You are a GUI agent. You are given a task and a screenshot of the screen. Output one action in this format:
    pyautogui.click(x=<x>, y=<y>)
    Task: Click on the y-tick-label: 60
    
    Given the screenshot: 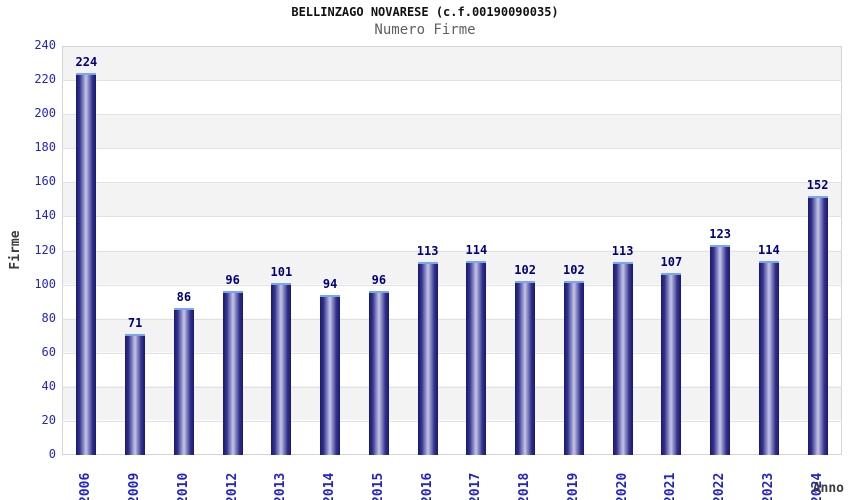 What is the action you would take?
    pyautogui.click(x=48, y=351)
    